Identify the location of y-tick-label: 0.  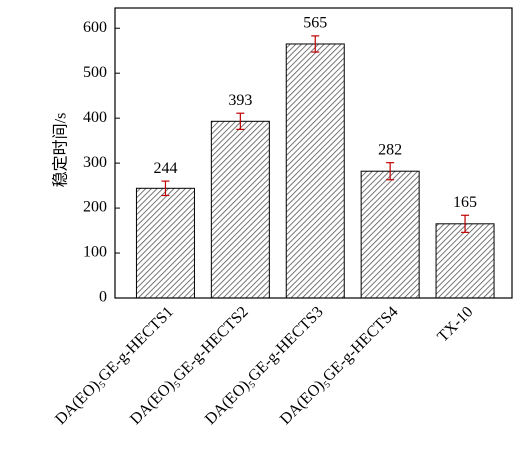
(103, 297).